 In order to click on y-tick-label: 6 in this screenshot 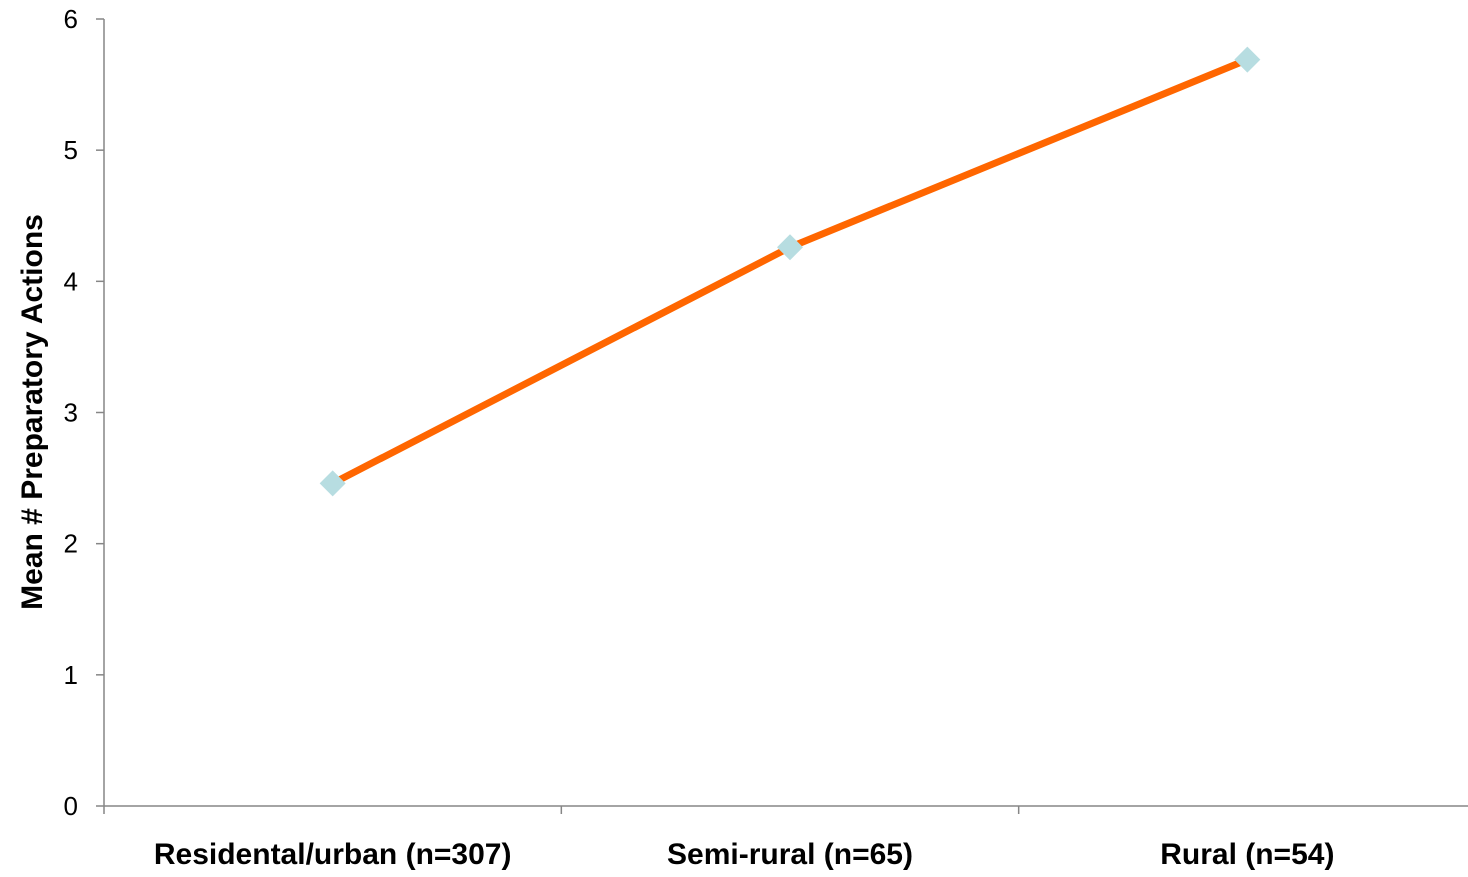, I will do `click(71, 19)`.